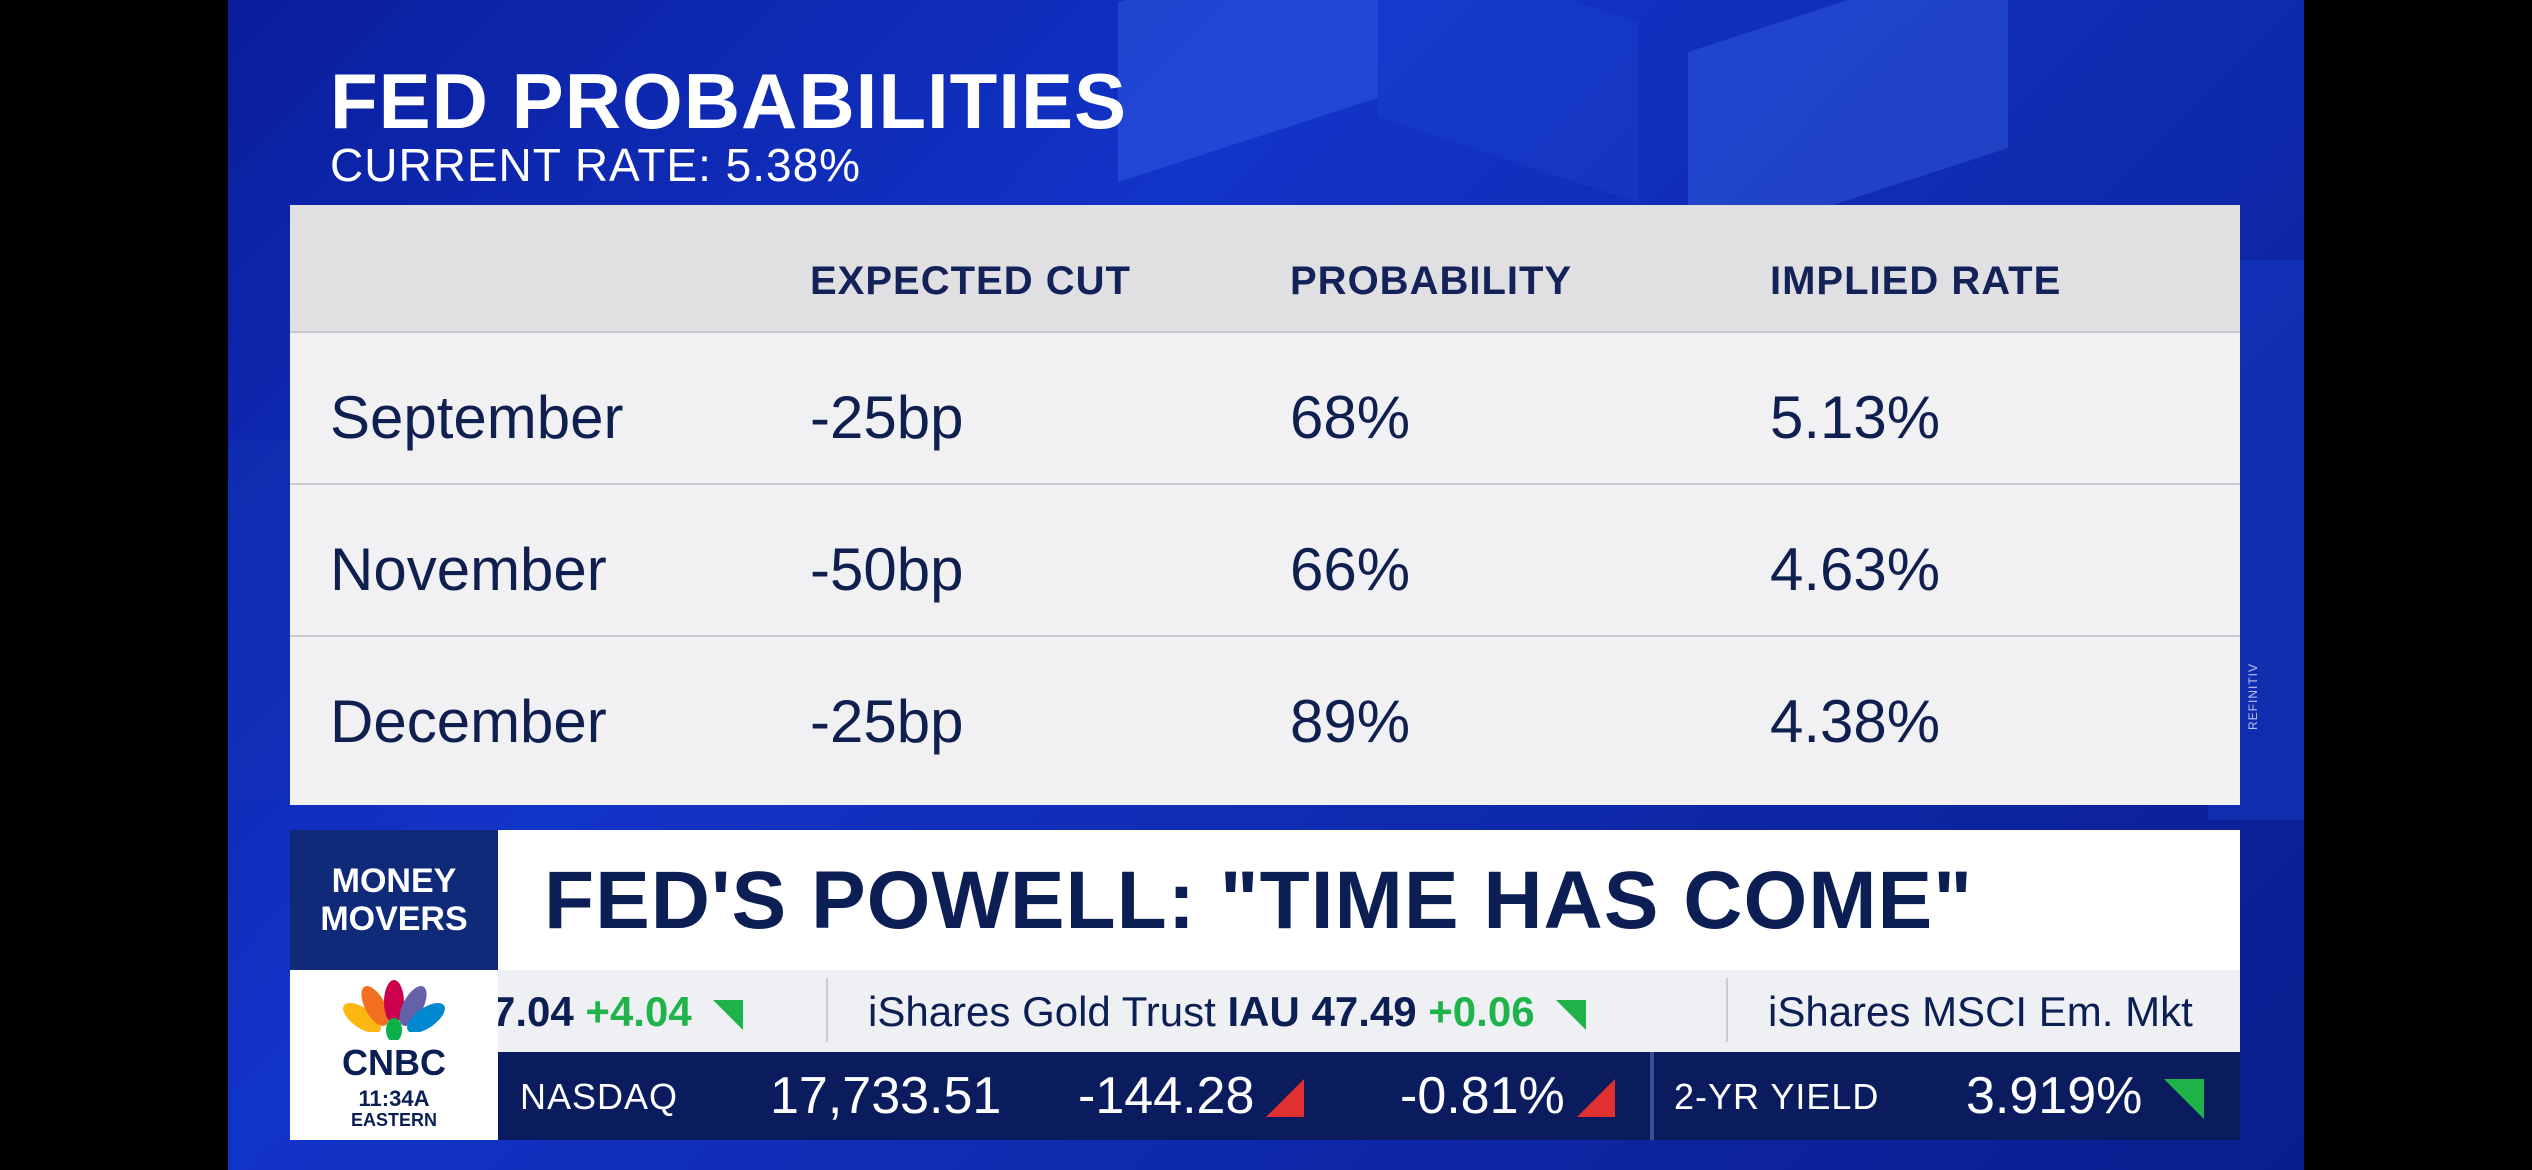 This screenshot has width=2532, height=1170. What do you see at coordinates (1042, 1011) in the screenshot?
I see `ticker-name: iShares Gold Trust` at bounding box center [1042, 1011].